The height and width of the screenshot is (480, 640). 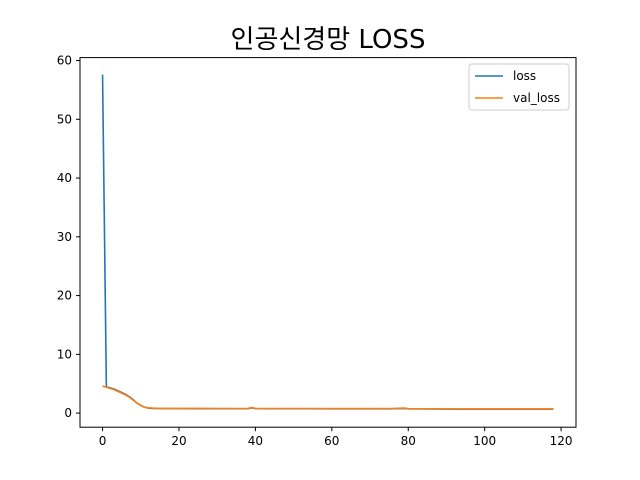 I want to click on y-tick-label: 30, so click(x=64, y=237).